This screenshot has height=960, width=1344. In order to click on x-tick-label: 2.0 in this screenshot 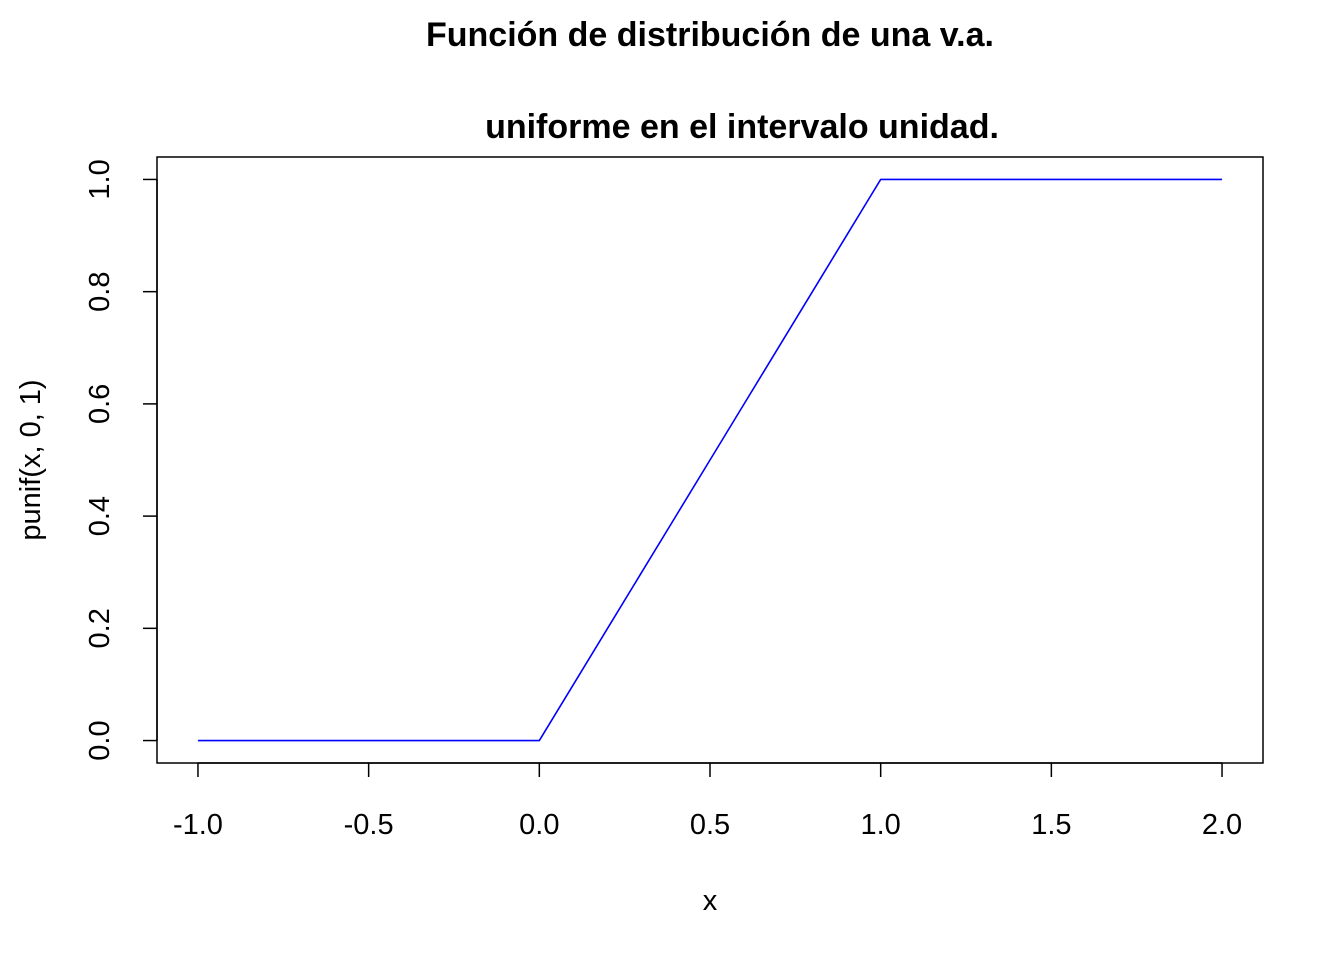, I will do `click(1222, 825)`.